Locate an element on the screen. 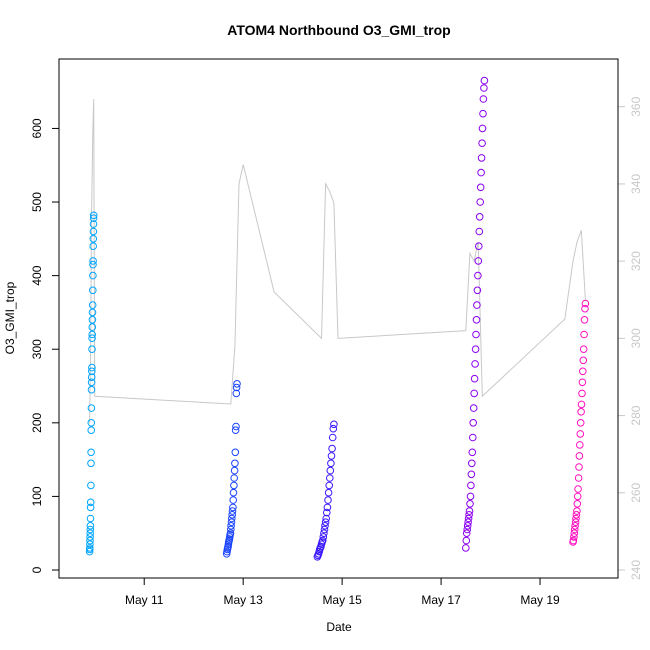 The height and width of the screenshot is (650, 650). series-5-points is located at coordinates (579, 422).